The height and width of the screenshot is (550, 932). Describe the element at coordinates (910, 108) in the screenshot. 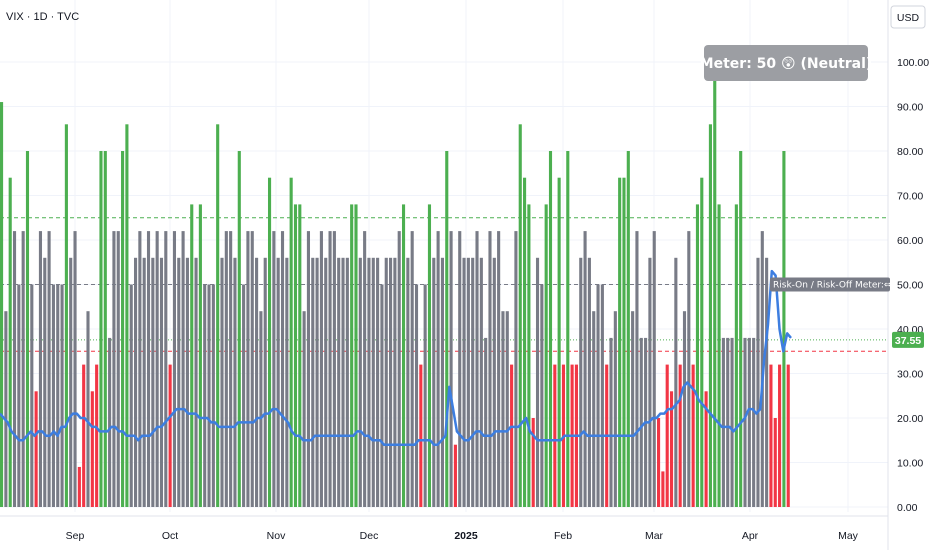

I see `y-tick-label: 90.00` at that location.